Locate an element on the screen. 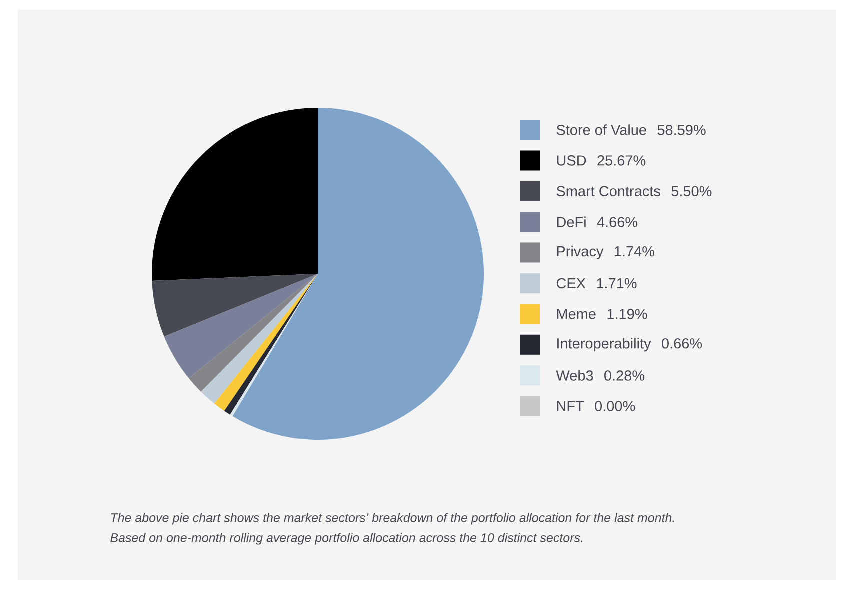 This screenshot has height=596, width=844. data-label: 58.59% is located at coordinates (682, 130).